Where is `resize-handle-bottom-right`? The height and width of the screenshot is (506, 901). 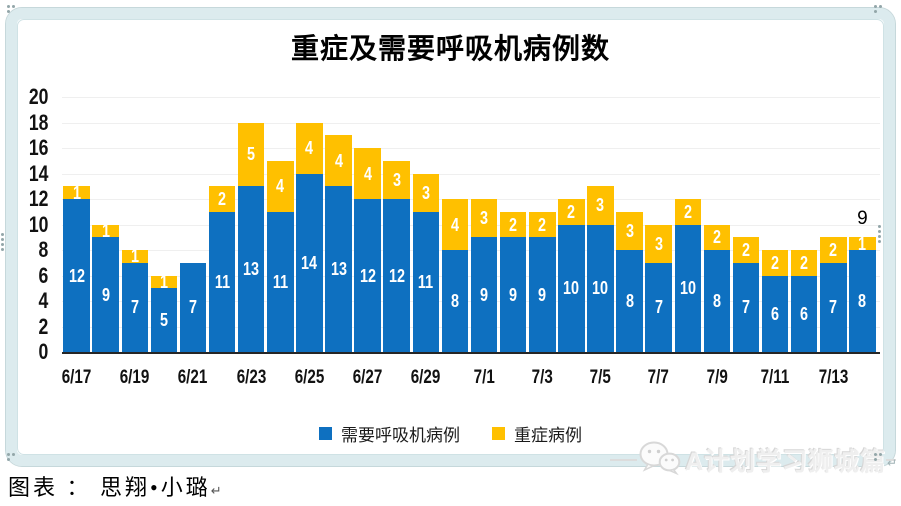
resize-handle-bottom-right is located at coordinates (878, 457).